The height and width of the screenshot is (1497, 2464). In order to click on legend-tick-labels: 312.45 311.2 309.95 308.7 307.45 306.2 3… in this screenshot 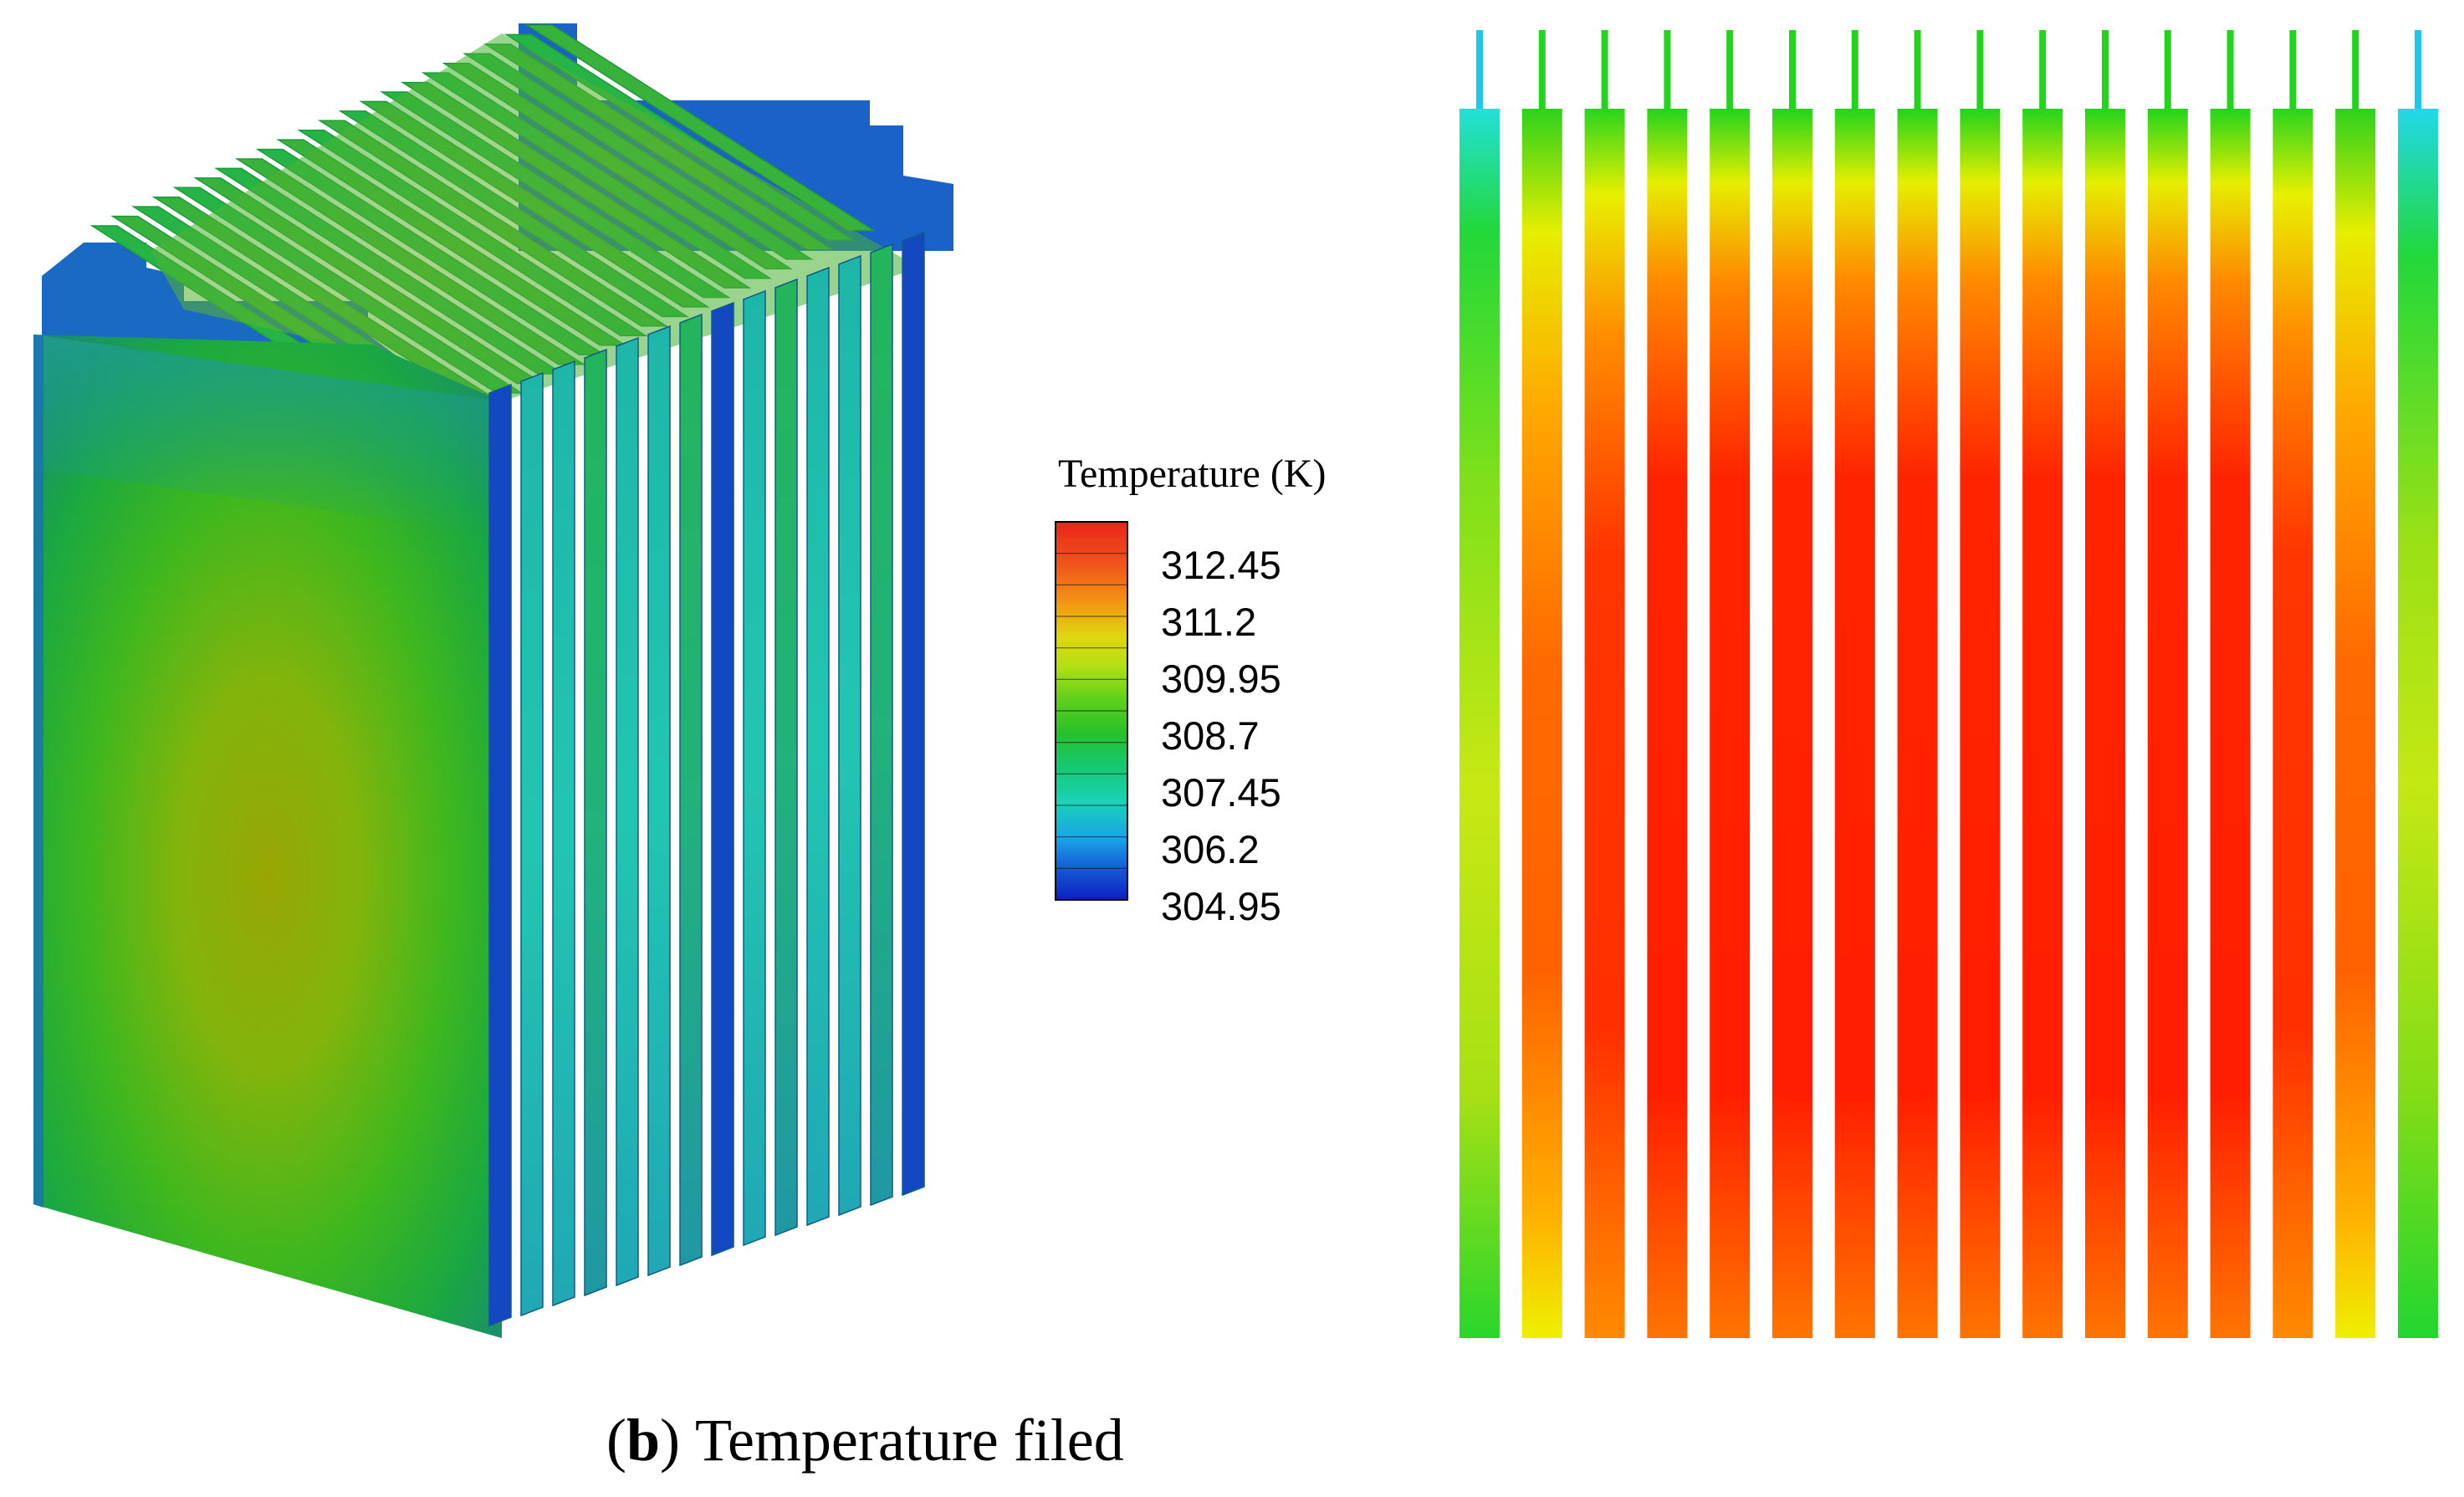, I will do `click(1221, 735)`.